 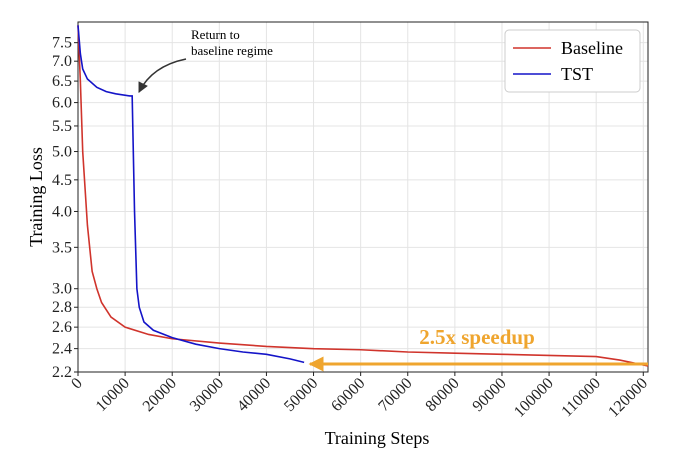 I want to click on x-tick-label: 80000, so click(x=442, y=395).